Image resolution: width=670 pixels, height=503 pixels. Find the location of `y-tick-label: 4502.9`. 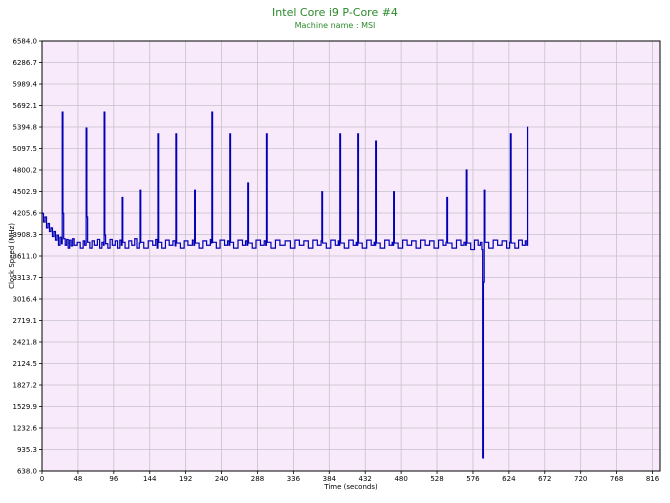

y-tick-label: 4502.9 is located at coordinates (25, 192).